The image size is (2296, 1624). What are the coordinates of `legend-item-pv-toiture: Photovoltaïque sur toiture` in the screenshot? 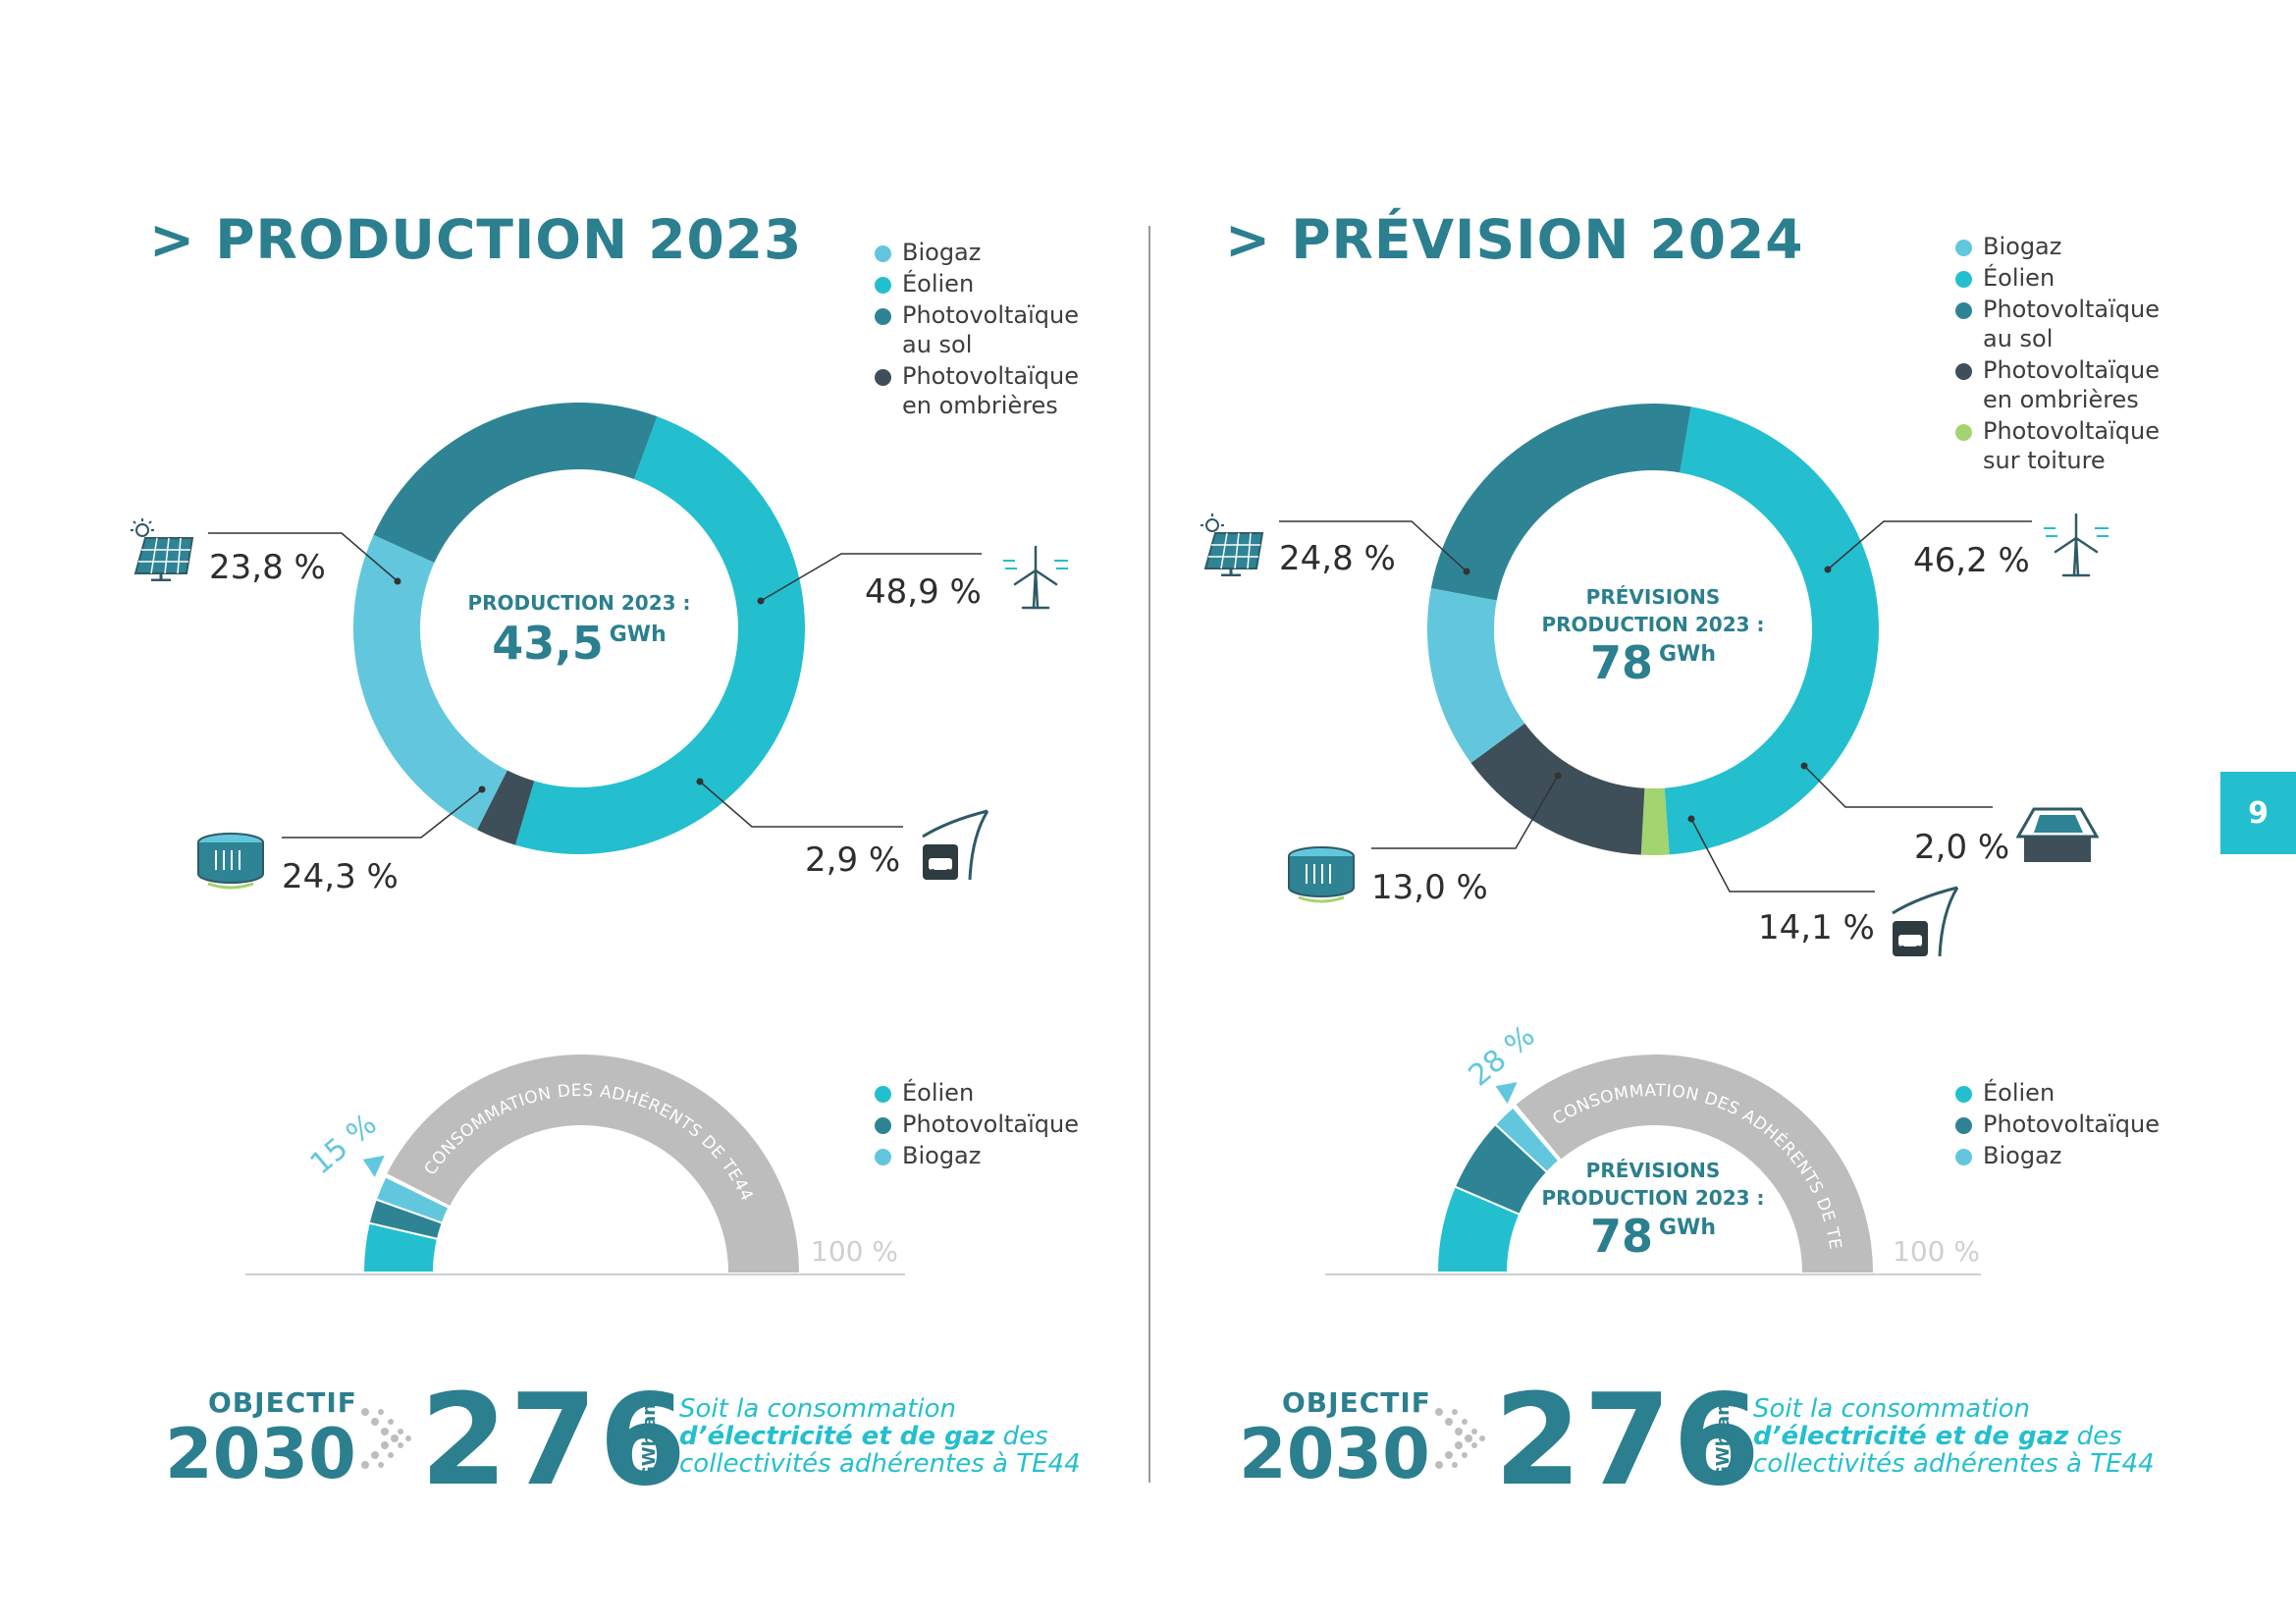 It's located at (2073, 445).